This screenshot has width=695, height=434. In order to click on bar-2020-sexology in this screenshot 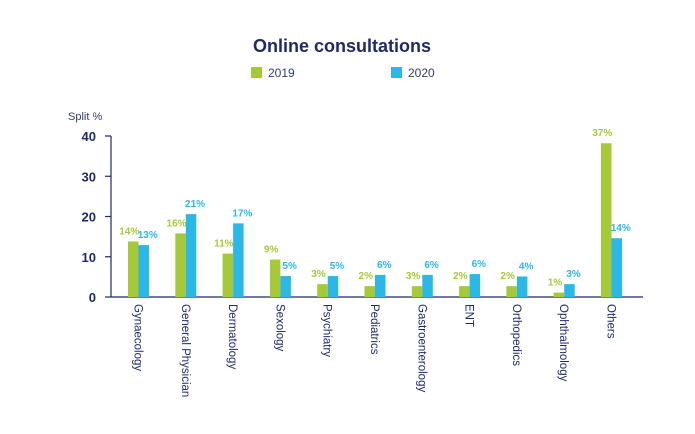, I will do `click(285, 286)`.